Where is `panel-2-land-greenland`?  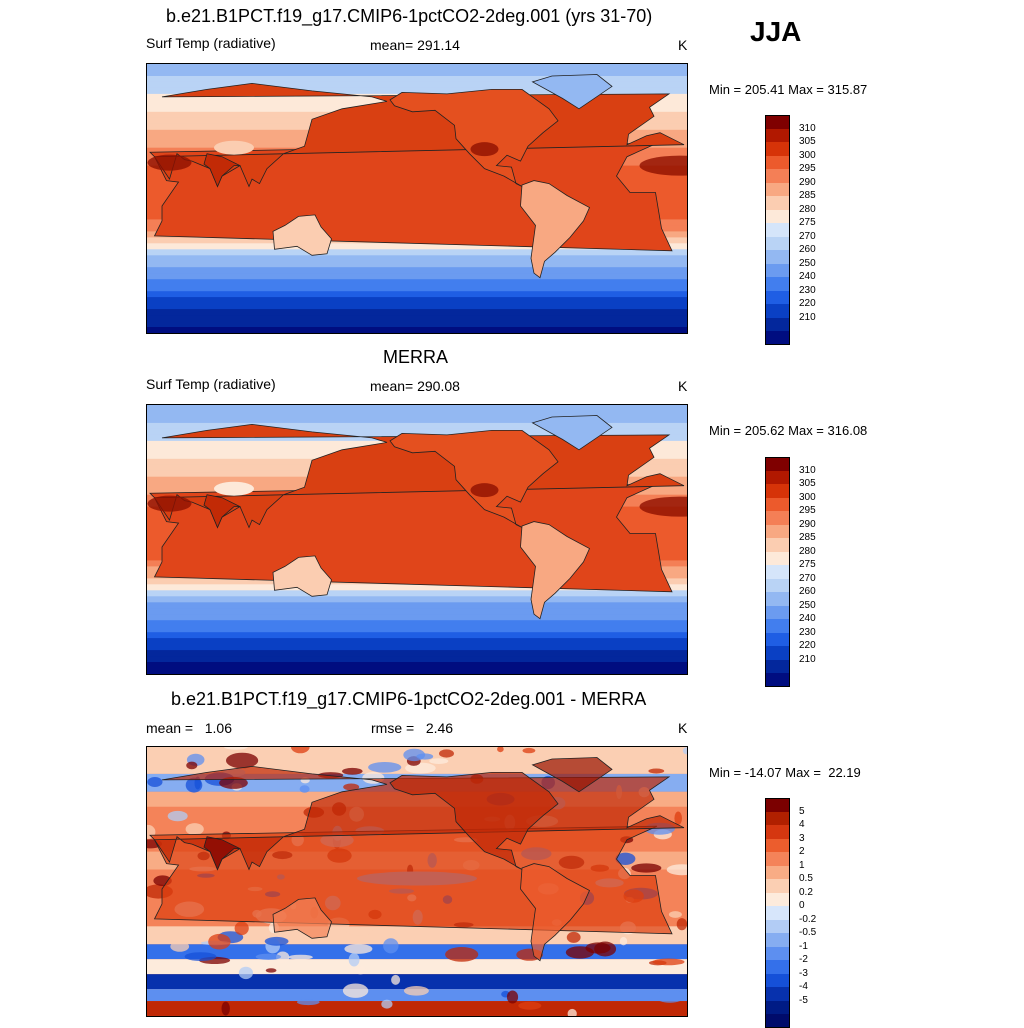 panel-2-land-greenland is located at coordinates (572, 433).